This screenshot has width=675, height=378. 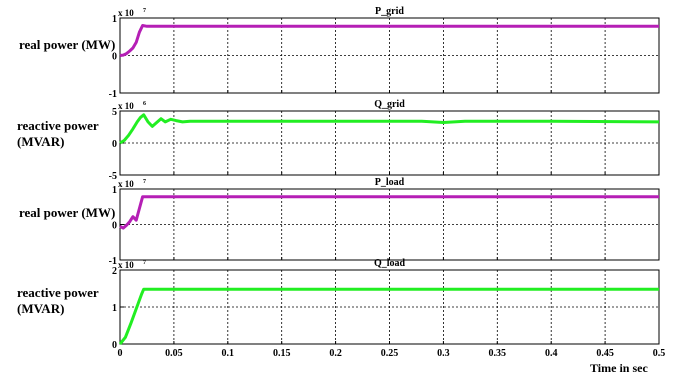 What do you see at coordinates (498, 353) in the screenshot?
I see `x-tick-label: 0.35` at bounding box center [498, 353].